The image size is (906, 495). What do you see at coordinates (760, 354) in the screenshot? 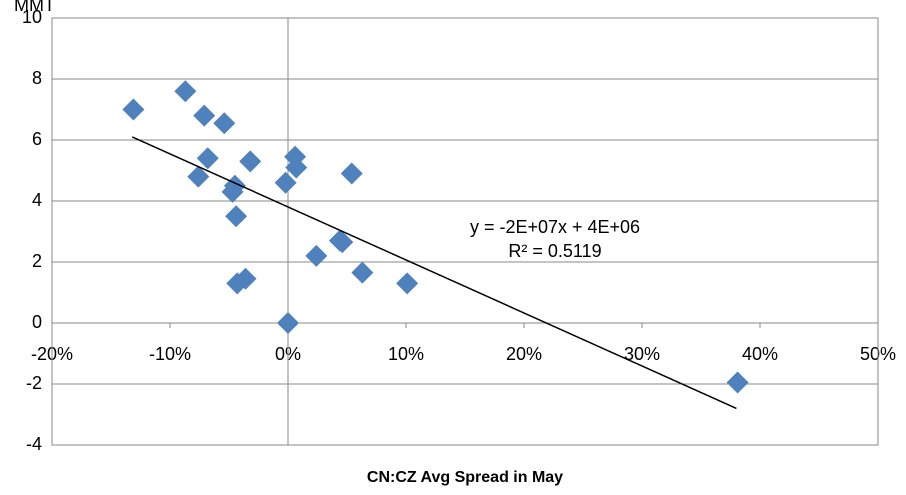
I see `x-tick-label: 40%` at bounding box center [760, 354].